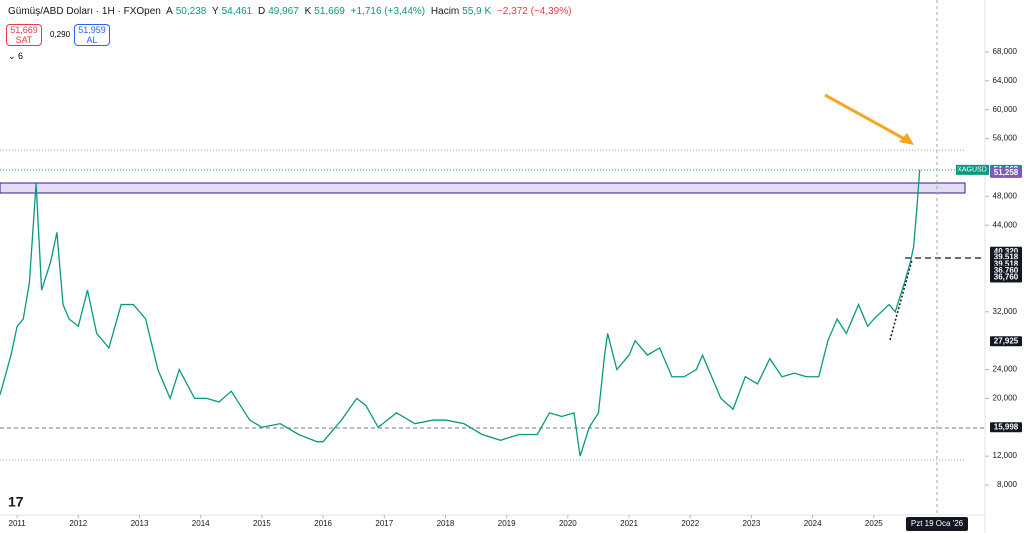 This screenshot has height=533, width=1024. Describe the element at coordinates (483, 188) in the screenshot. I see `zone` at that location.